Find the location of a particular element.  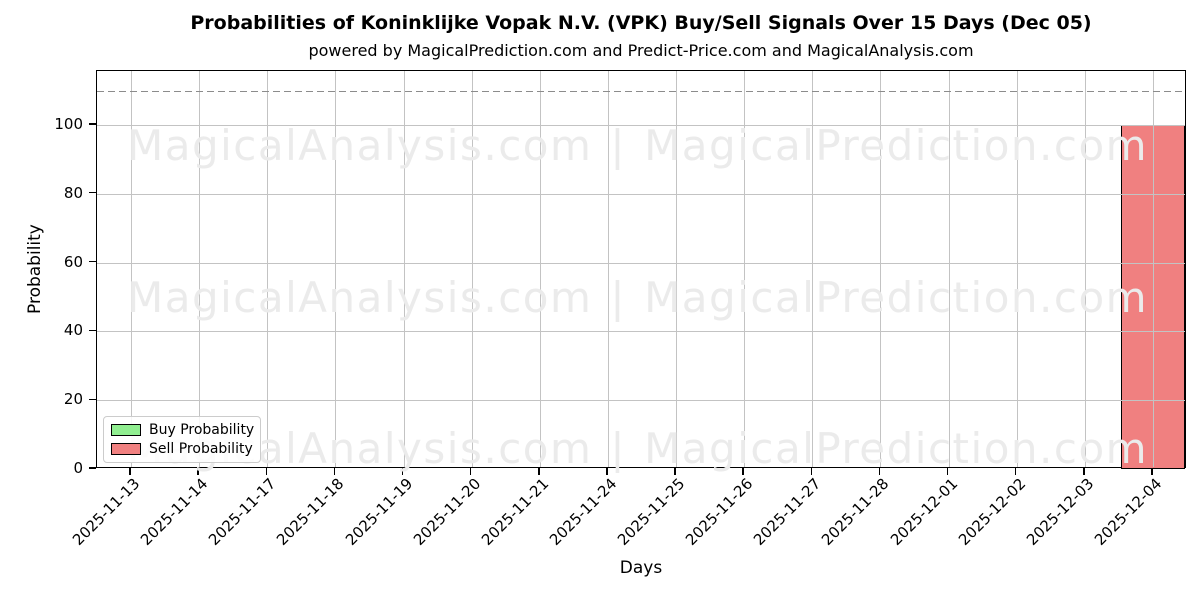

x-tick-label: 2025-12-04 is located at coordinates (1128, 511).